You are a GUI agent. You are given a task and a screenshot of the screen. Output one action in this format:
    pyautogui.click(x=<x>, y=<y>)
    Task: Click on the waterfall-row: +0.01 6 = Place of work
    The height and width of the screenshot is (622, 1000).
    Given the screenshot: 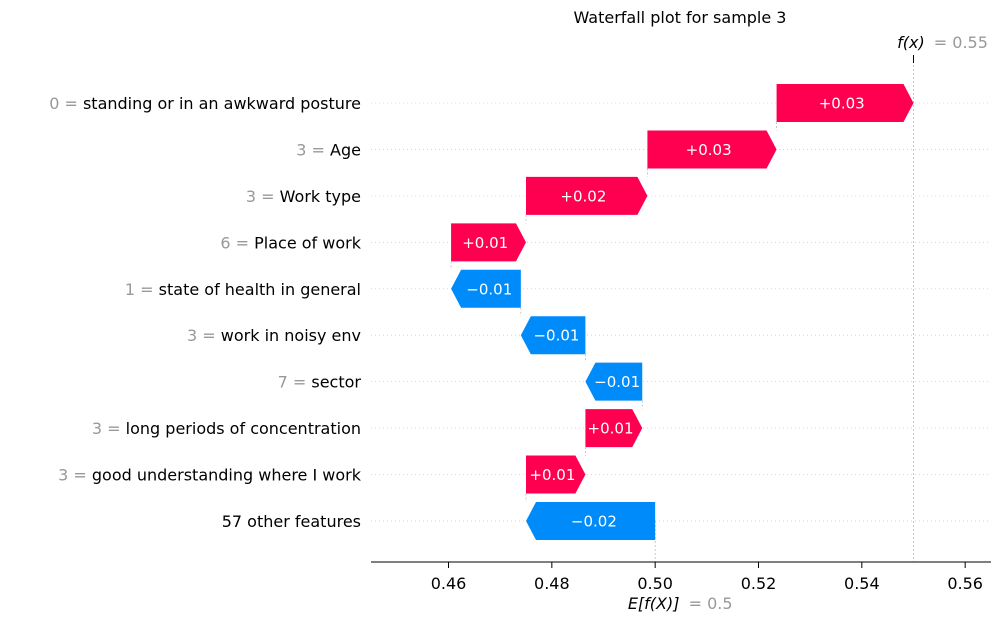 What is the action you would take?
    pyautogui.click(x=605, y=238)
    